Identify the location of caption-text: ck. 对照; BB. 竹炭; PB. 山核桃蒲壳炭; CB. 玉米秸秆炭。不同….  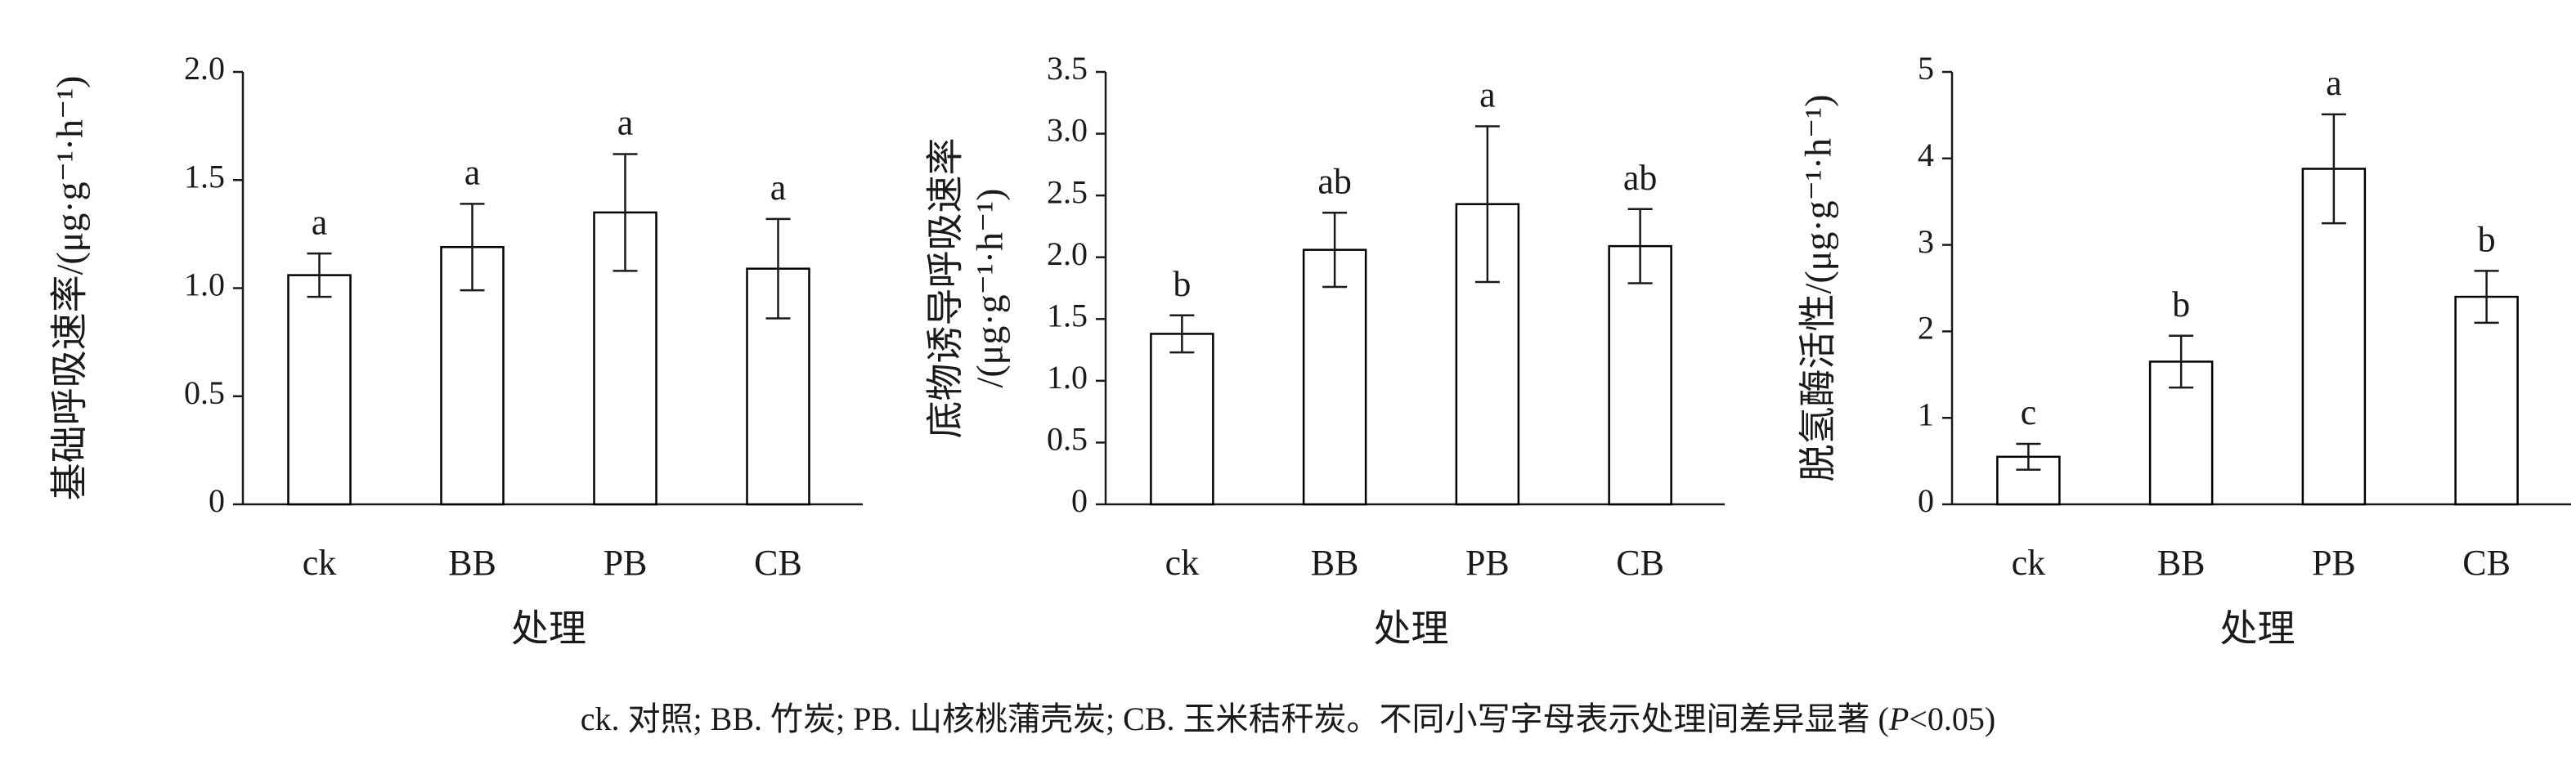
(1235, 719).